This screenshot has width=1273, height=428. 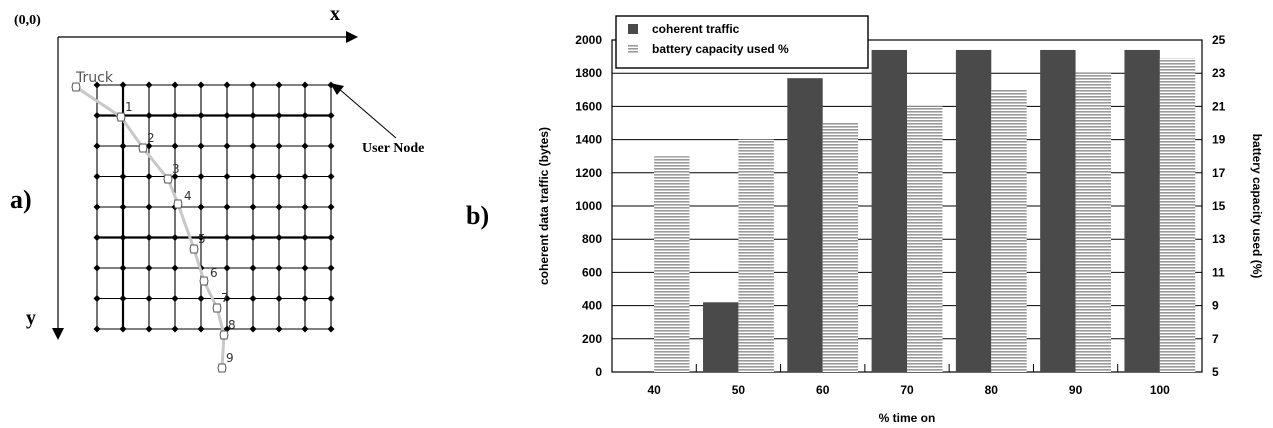 What do you see at coordinates (588, 73) in the screenshot?
I see `y-left-tick-label: 1800` at bounding box center [588, 73].